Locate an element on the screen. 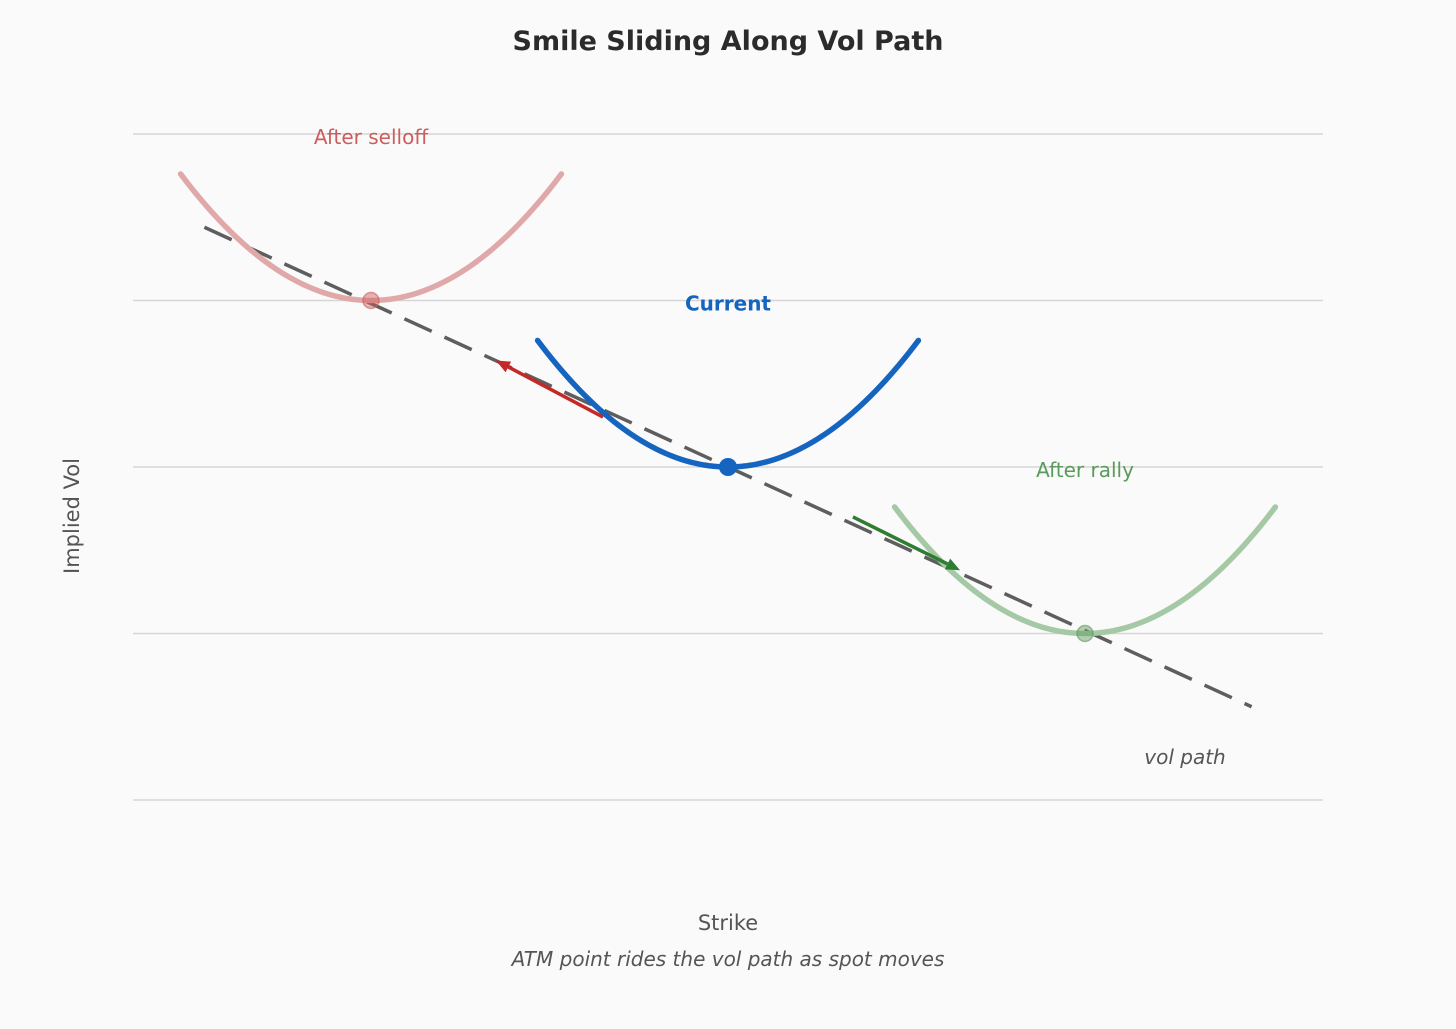 The height and width of the screenshot is (1029, 1456). vol-path-label: vol path is located at coordinates (1184, 757).